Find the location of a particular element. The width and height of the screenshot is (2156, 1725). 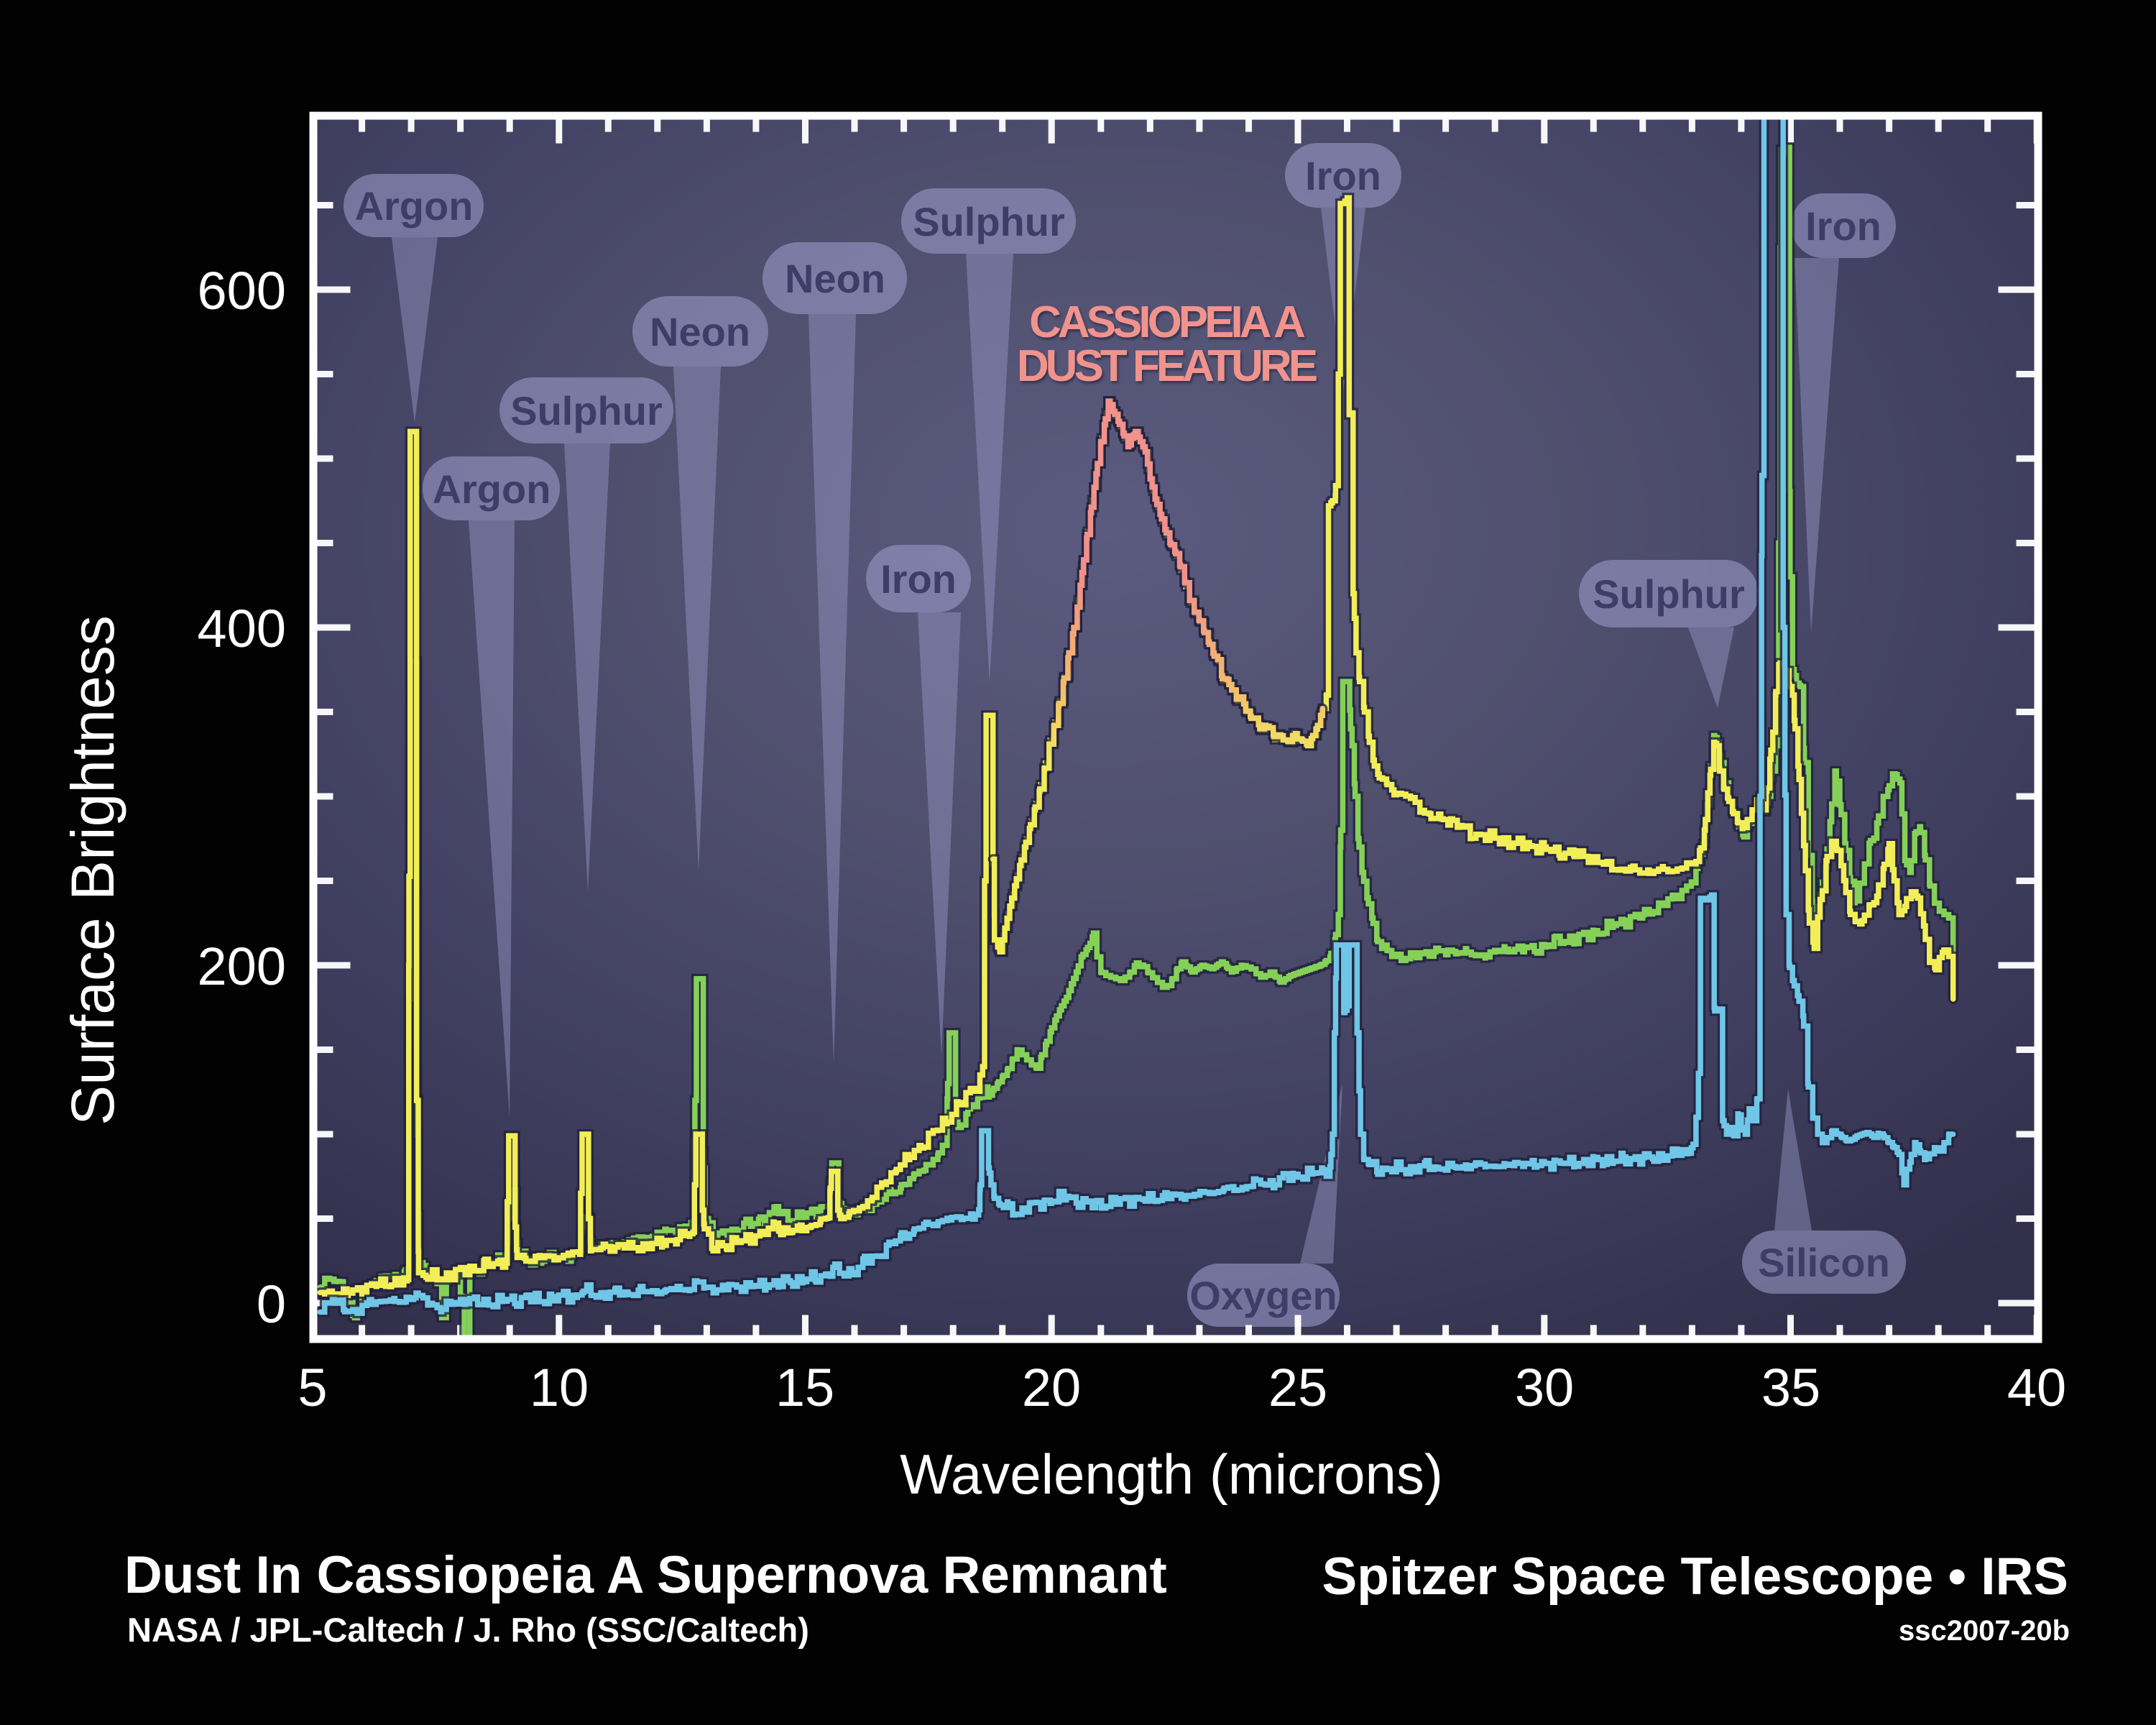

svg-text: CASSIOPEIA A is located at coordinates (1167, 322).